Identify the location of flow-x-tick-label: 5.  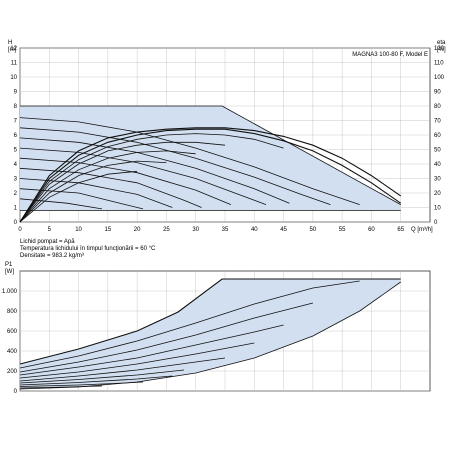
(50, 230).